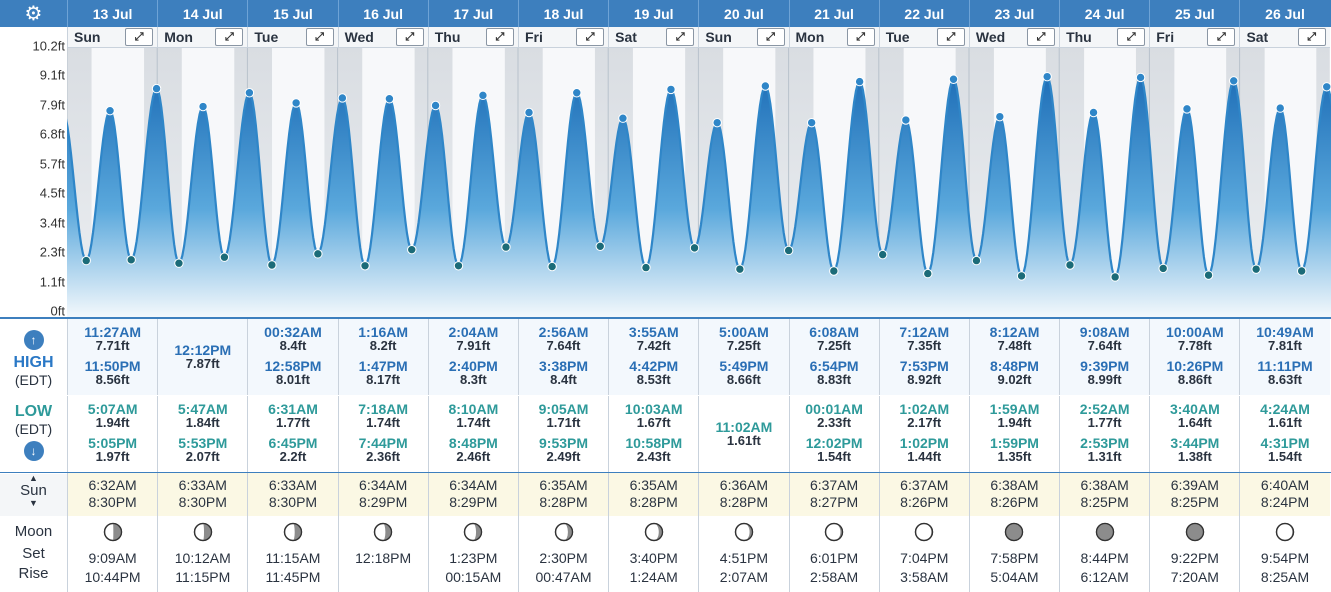 The width and height of the screenshot is (1331, 592). I want to click on date-column-header: 25 Jul, so click(1194, 13).